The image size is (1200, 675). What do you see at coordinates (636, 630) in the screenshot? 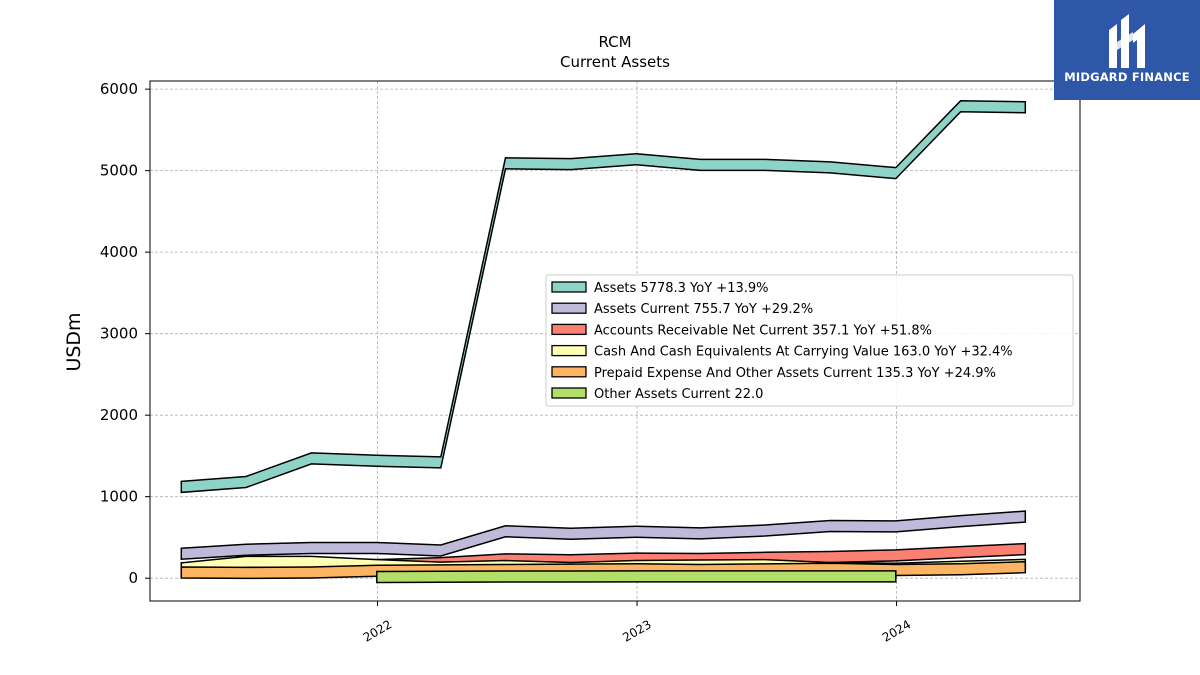
I see `x-tick-label: 2023` at bounding box center [636, 630].